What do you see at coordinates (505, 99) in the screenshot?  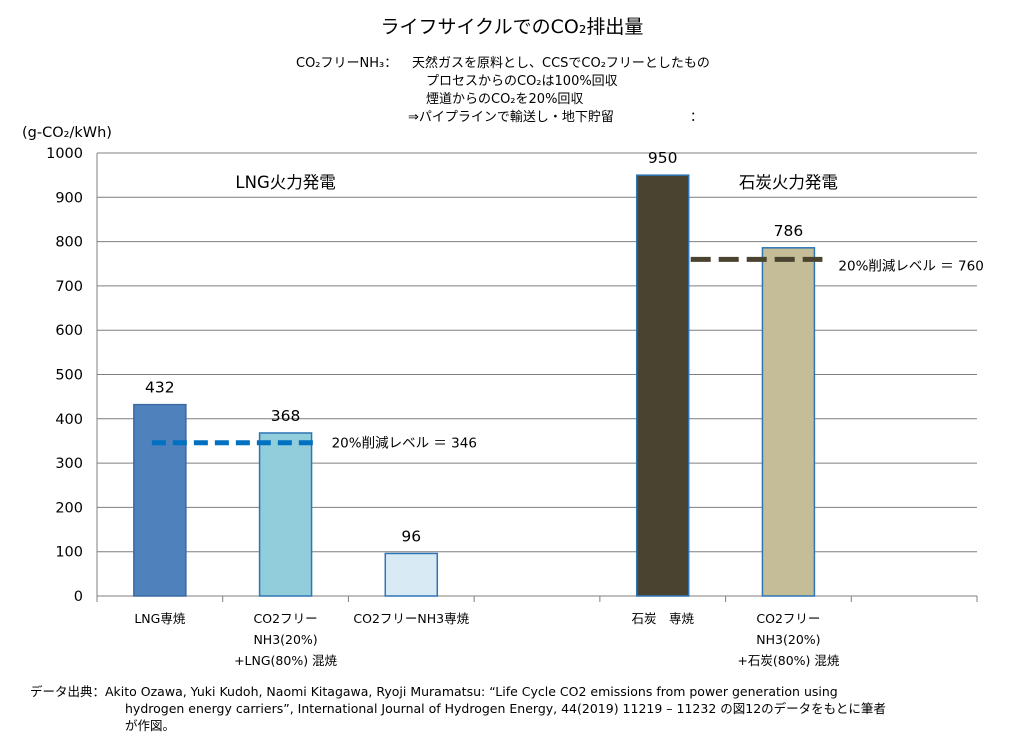 I see `note-line-3: 煙道からのCO₂を20%回収` at bounding box center [505, 99].